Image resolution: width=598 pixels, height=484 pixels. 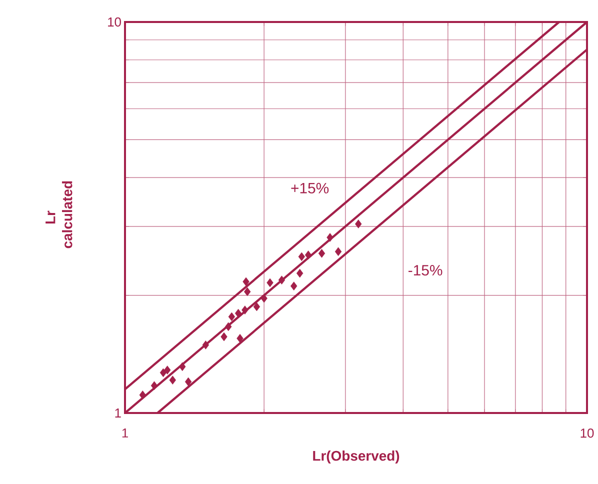 What do you see at coordinates (59, 214) in the screenshot?
I see `y-axis-title: Lr calculated` at bounding box center [59, 214].